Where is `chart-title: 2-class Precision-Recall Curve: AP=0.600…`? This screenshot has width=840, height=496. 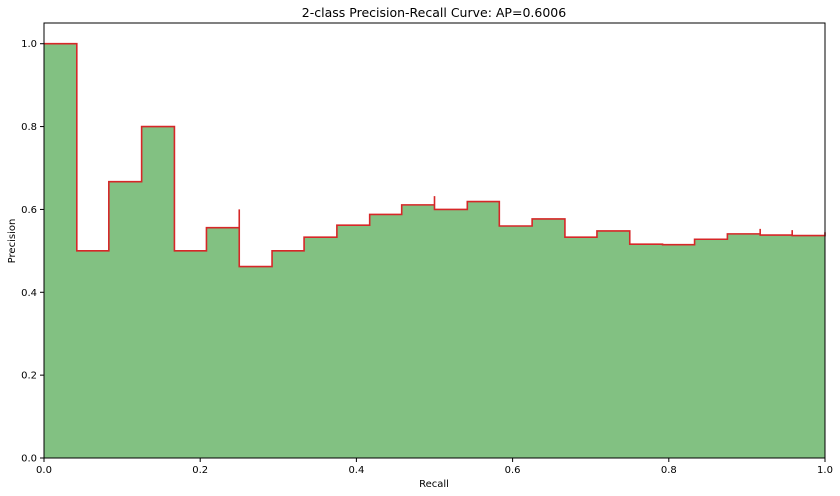
chart-title: 2-class Precision-Recall Curve: AP=0.600… is located at coordinates (434, 12).